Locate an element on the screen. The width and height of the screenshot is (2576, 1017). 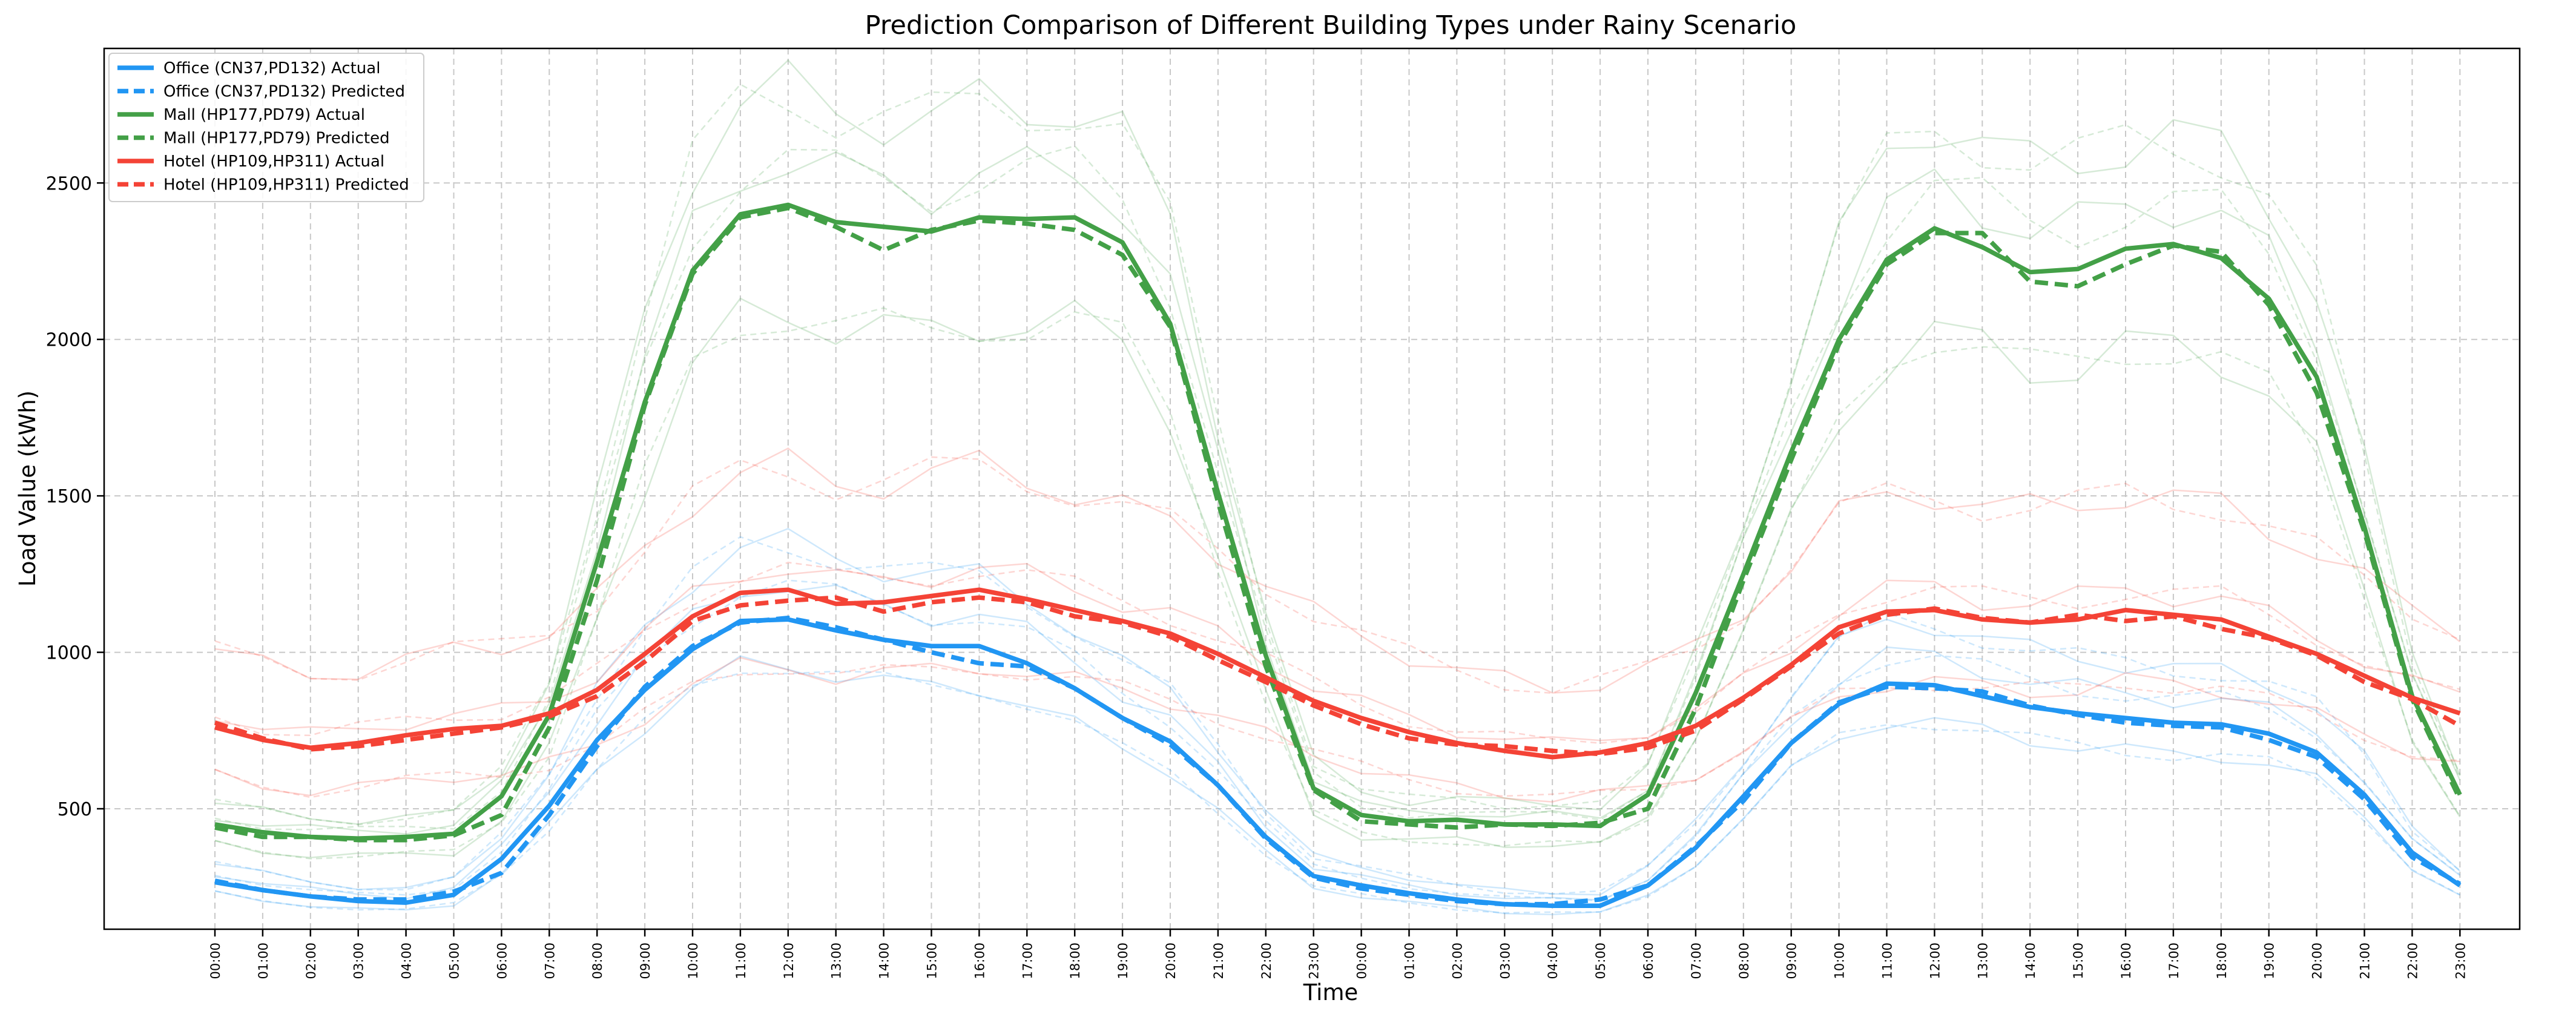
x-axis-label: Time is located at coordinates (1331, 992).